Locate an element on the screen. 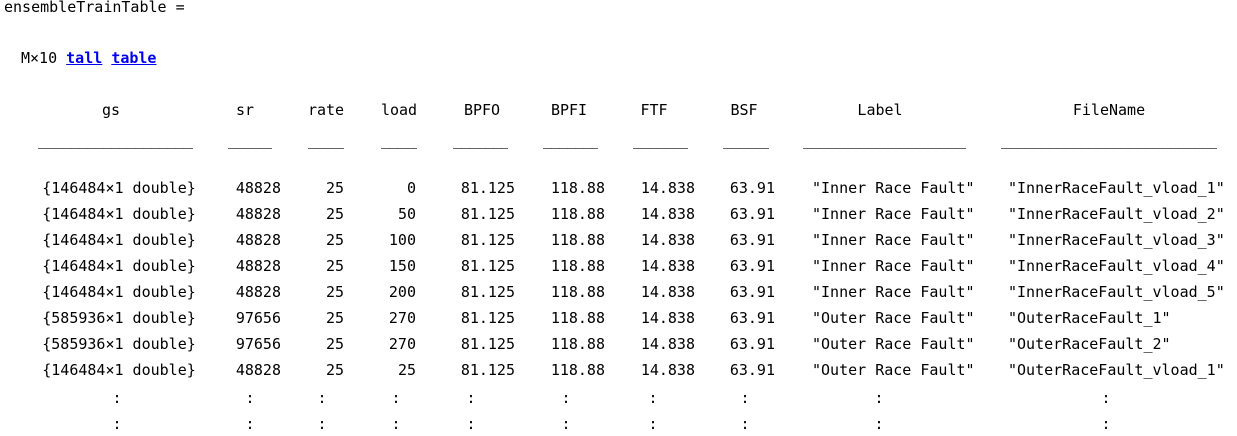 This screenshot has height=436, width=1237. table-cell-filename: "InnerRaceFault_vload_4" is located at coordinates (1116, 266).